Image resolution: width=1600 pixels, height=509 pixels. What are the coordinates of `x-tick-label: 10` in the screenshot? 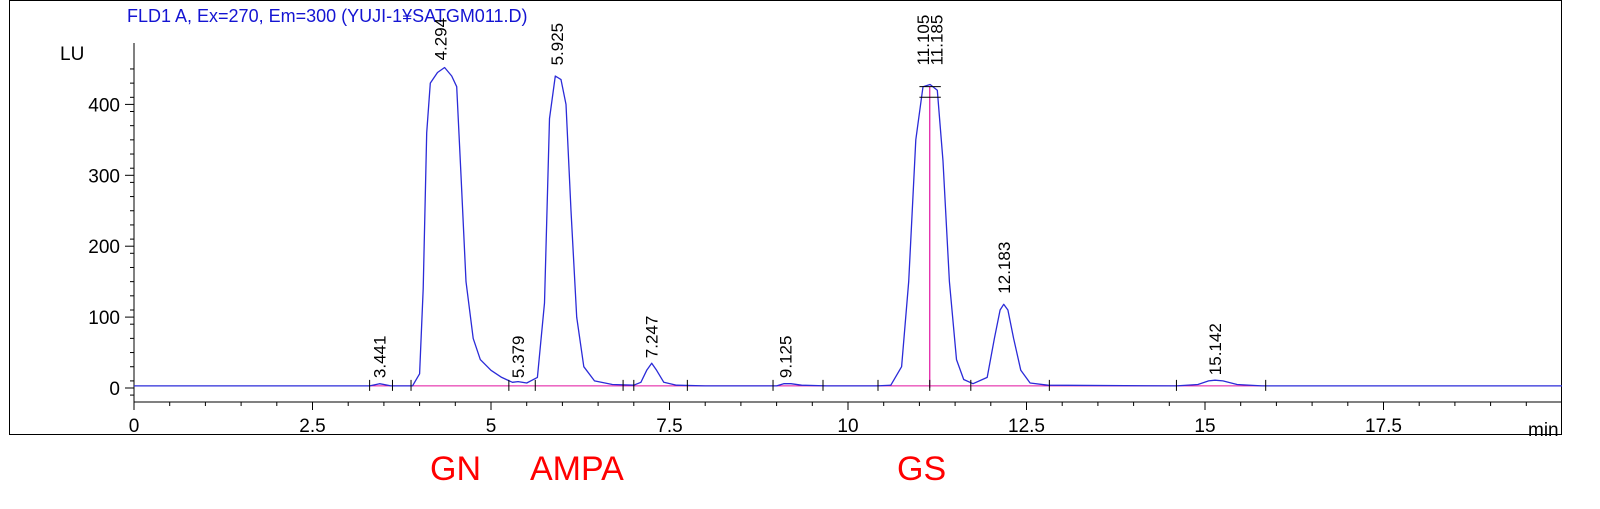 It's located at (847, 426).